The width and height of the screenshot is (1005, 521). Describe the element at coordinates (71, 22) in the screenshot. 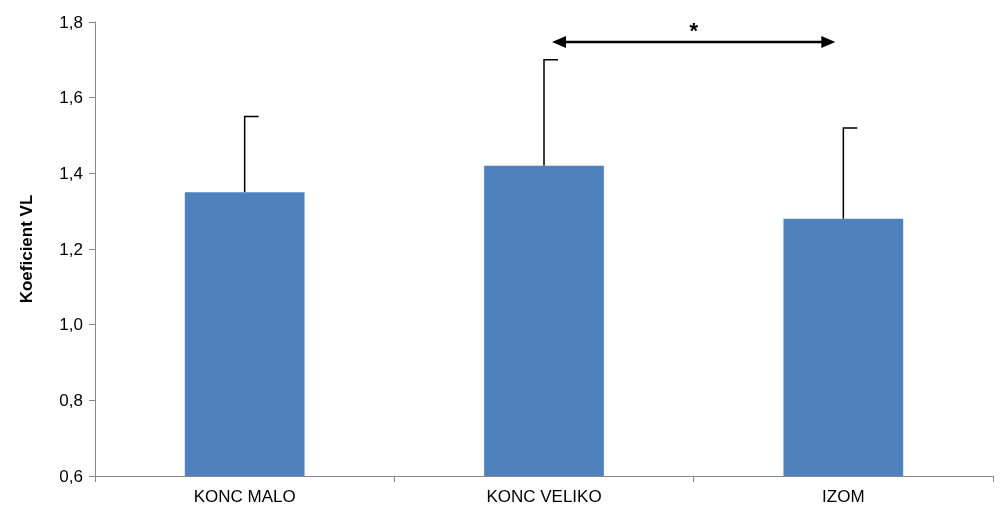

I see `y-tick-label: 1,8` at that location.